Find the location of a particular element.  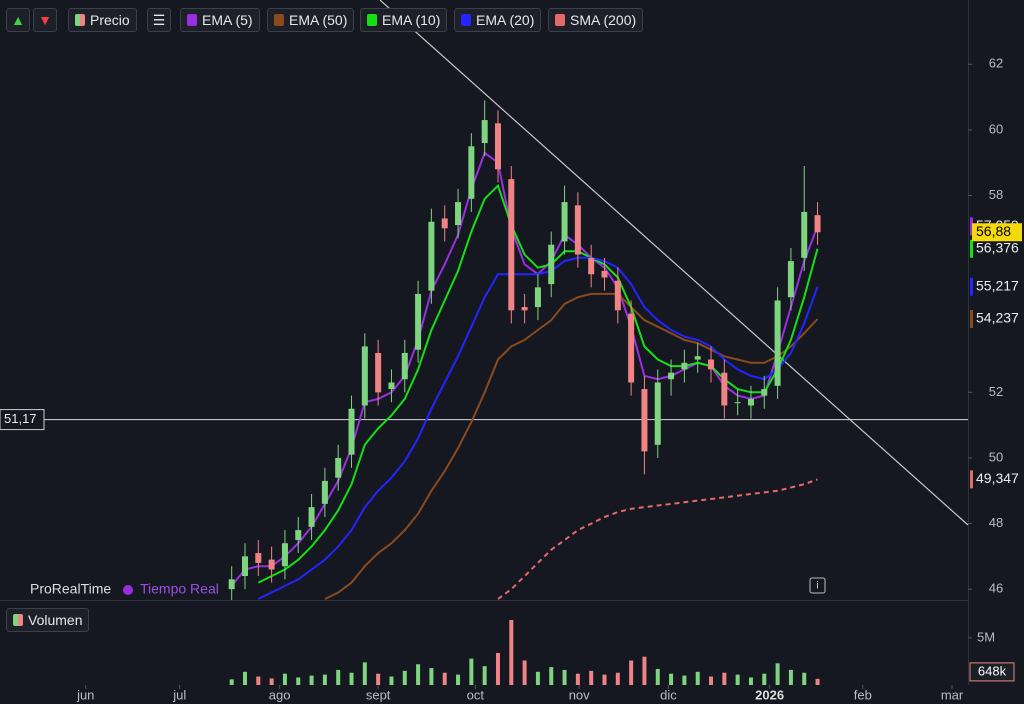

x-tick-label: ago is located at coordinates (280, 694).